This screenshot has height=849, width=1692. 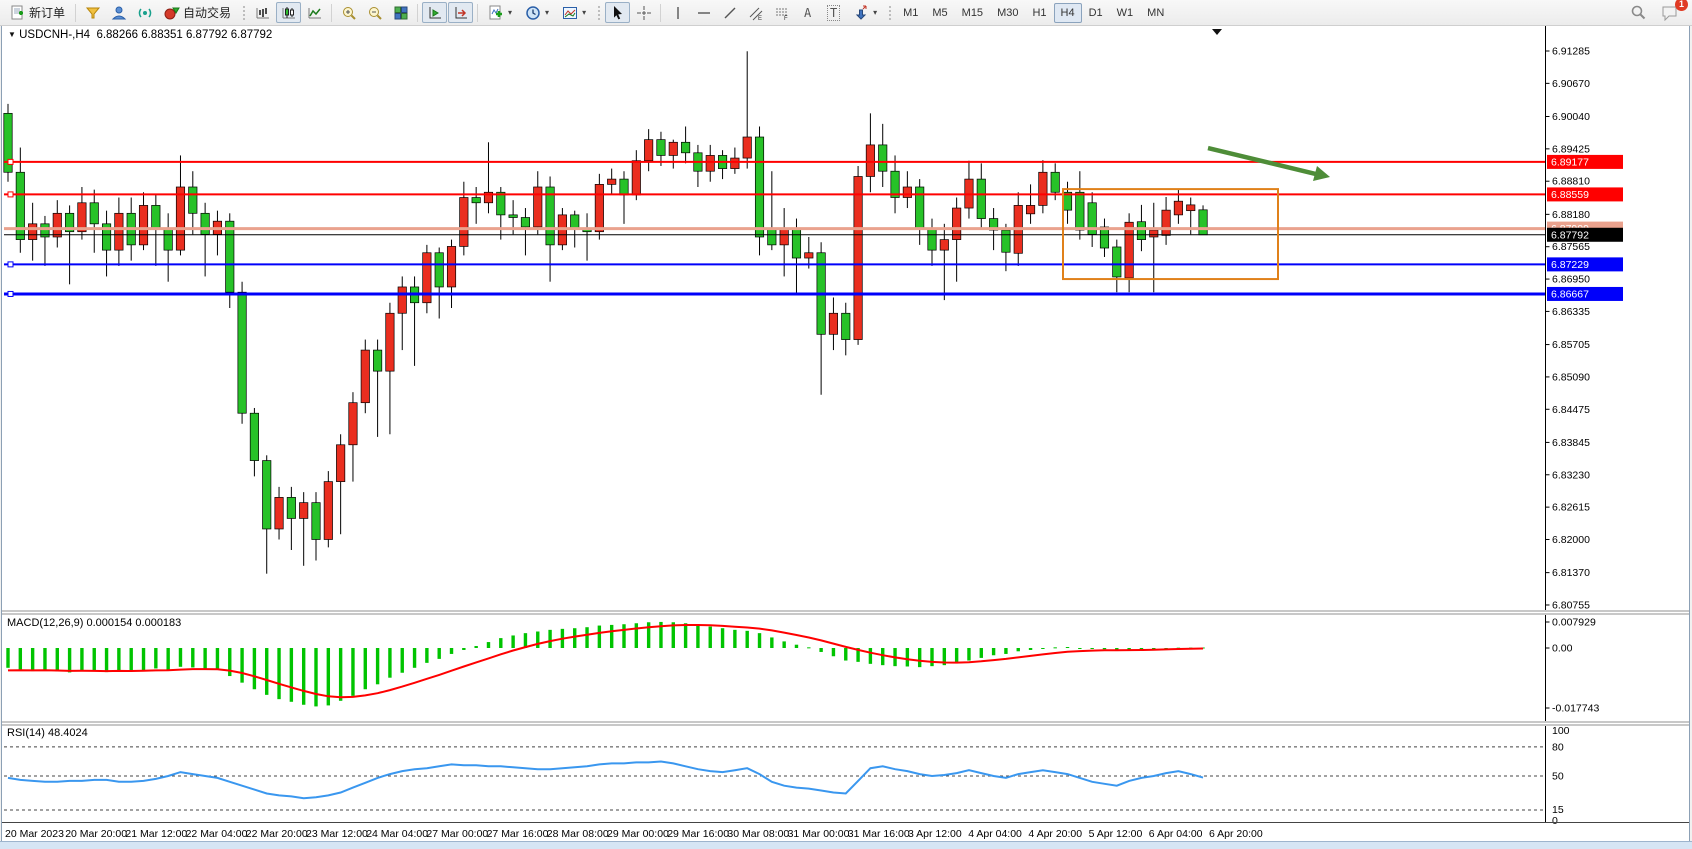 What do you see at coordinates (197, 12) in the screenshot?
I see `auto-trading-button: 自动交易` at bounding box center [197, 12].